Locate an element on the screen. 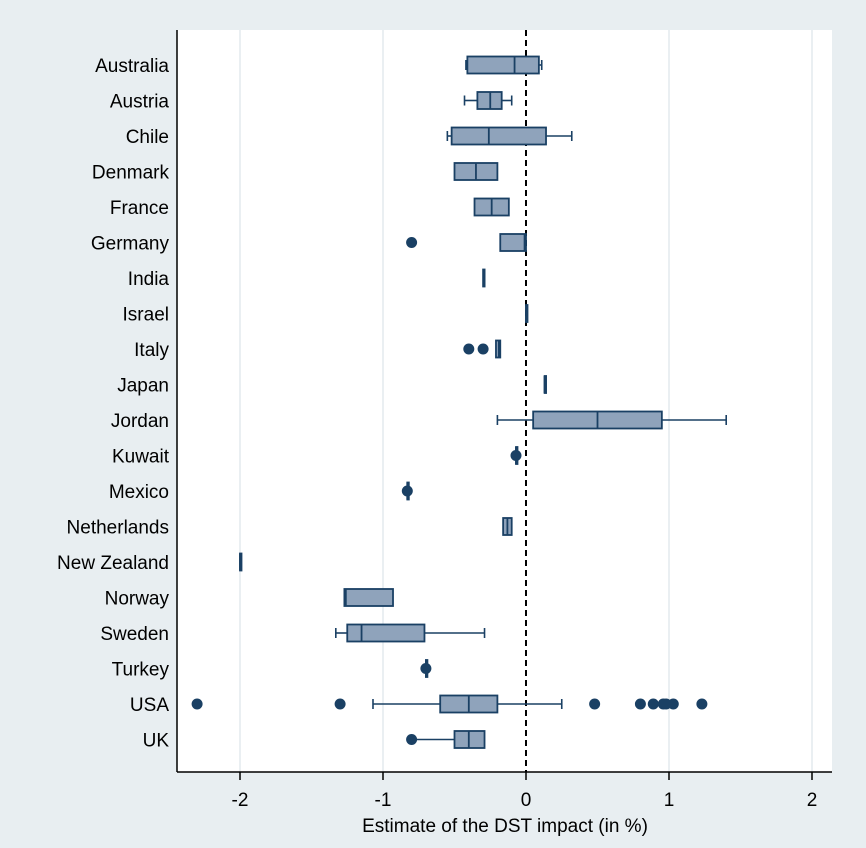 The height and width of the screenshot is (848, 866). box-jordan is located at coordinates (612, 420).